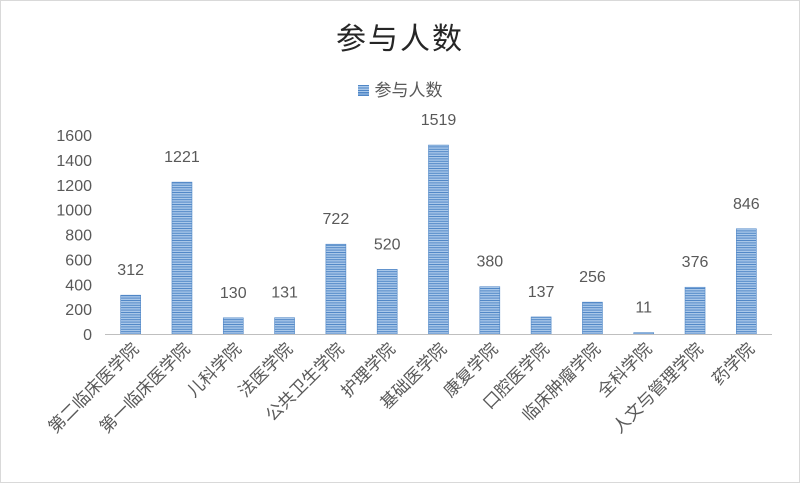 This screenshot has height=483, width=800. What do you see at coordinates (439, 120) in the screenshot?
I see `data-label: 1519` at bounding box center [439, 120].